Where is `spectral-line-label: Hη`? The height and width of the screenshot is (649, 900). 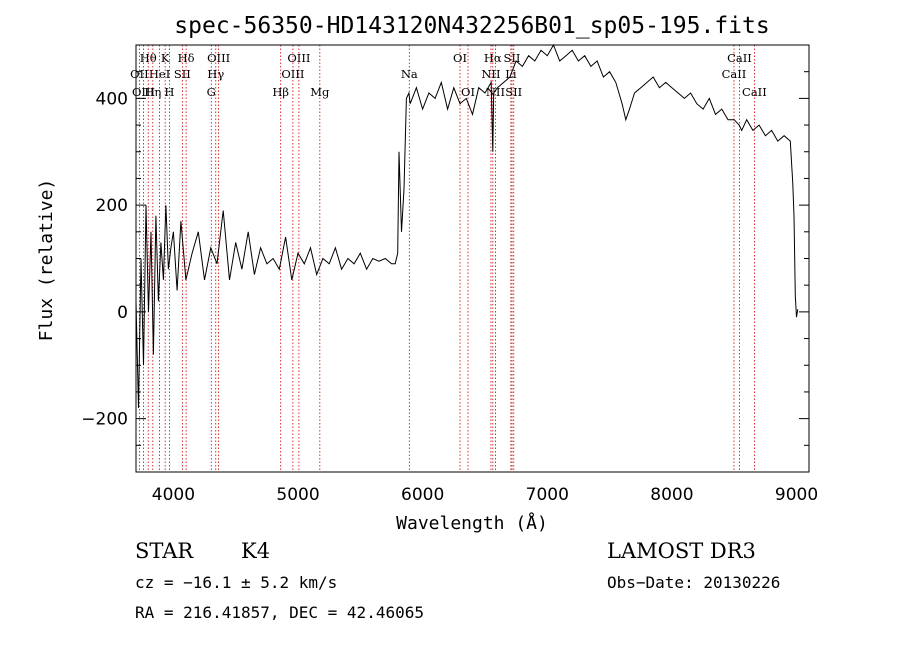 spectral-line-label: Hη is located at coordinates (152, 92).